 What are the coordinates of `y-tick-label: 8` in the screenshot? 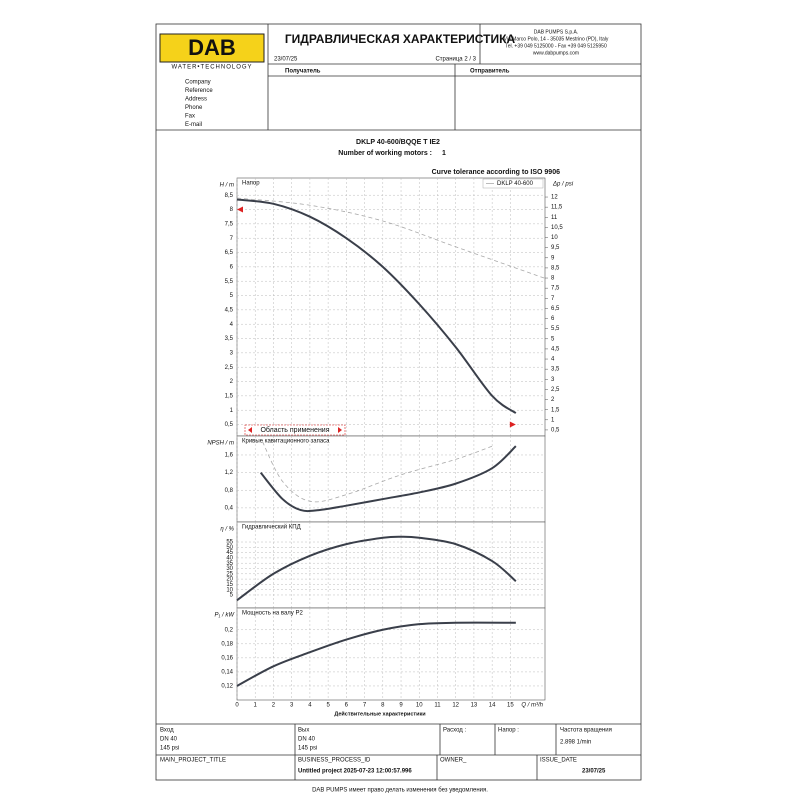 It's located at (232, 210).